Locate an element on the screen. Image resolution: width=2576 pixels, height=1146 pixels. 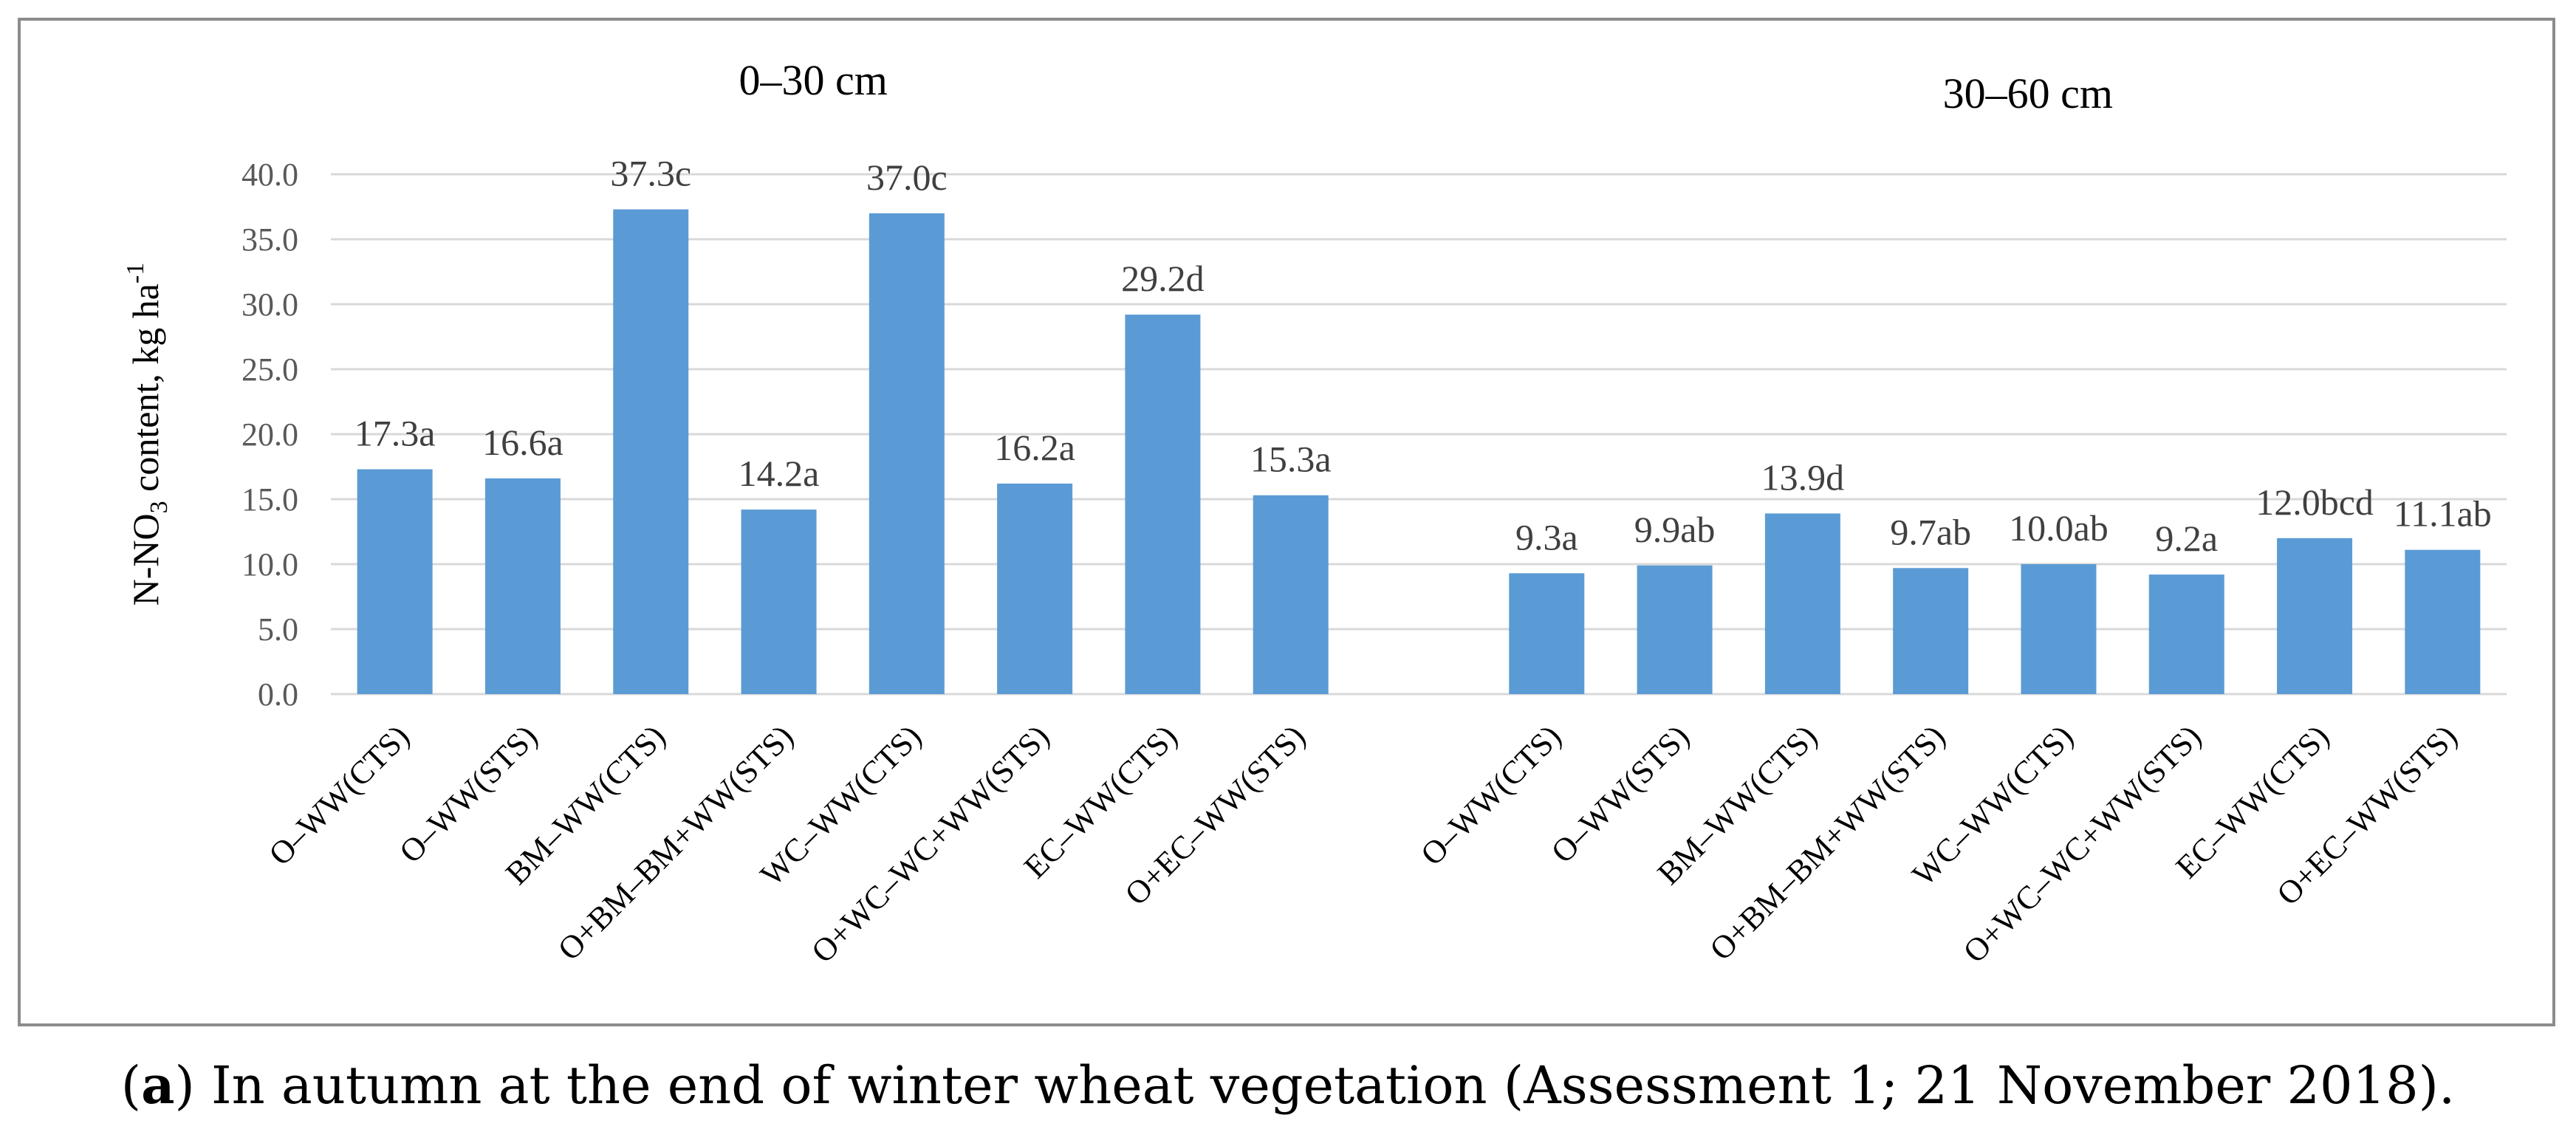
y-tick-label: 10.0 is located at coordinates (270, 564).